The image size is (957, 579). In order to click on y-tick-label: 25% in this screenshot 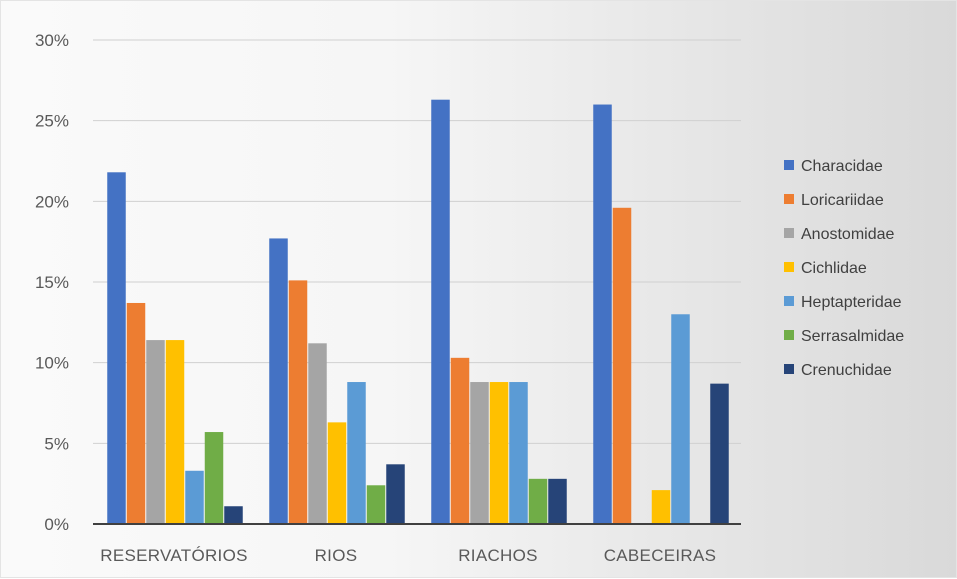, I will do `click(52, 121)`.